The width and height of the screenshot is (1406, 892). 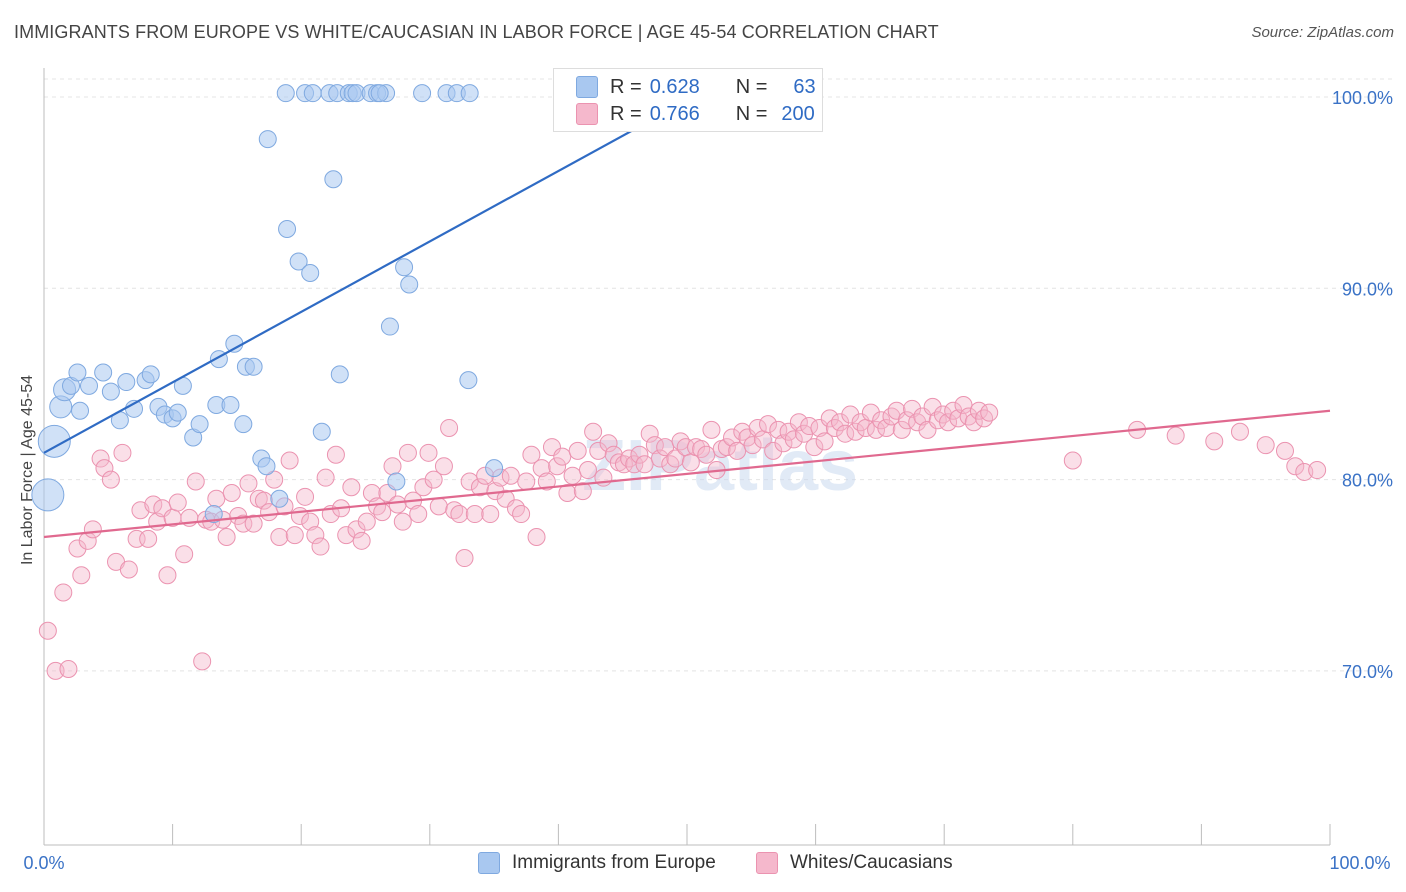 What do you see at coordinates (871, 862) in the screenshot?
I see `bottom-legend-label: Whites/Caucasians` at bounding box center [871, 862].